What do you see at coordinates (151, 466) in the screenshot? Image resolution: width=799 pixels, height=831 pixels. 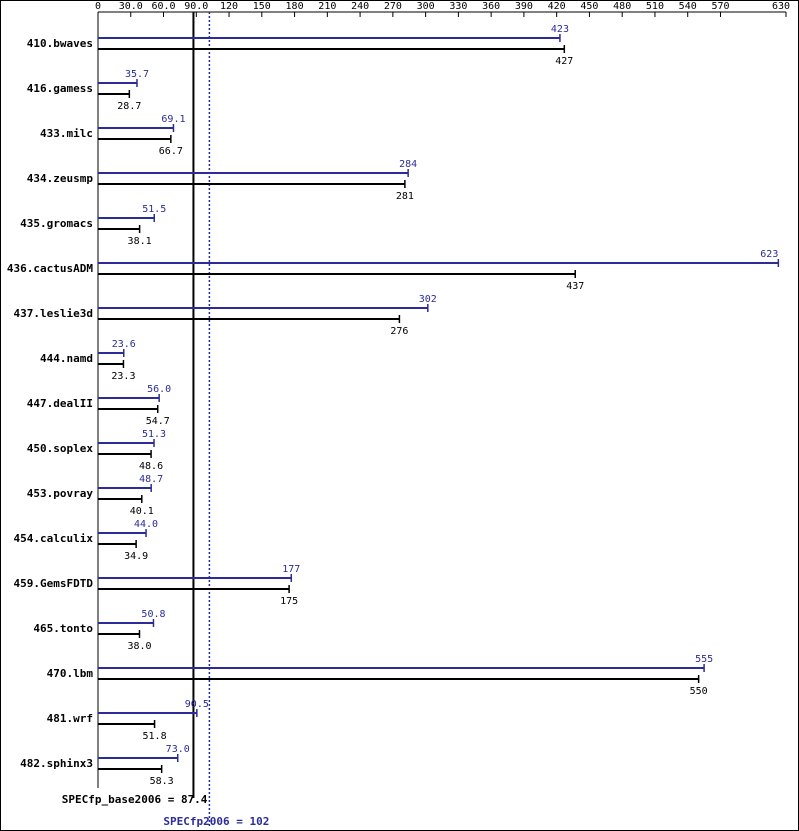 I see `value-label: 48.6` at bounding box center [151, 466].